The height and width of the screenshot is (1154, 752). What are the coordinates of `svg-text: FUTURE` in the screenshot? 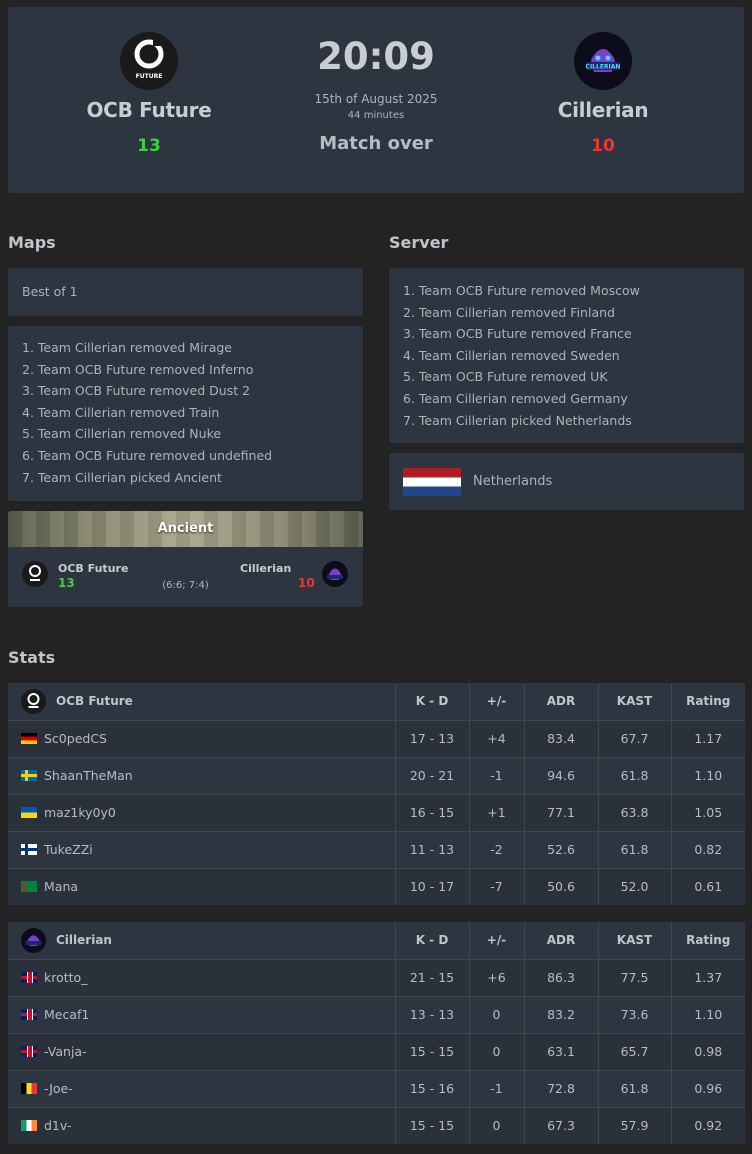 It's located at (149, 76).